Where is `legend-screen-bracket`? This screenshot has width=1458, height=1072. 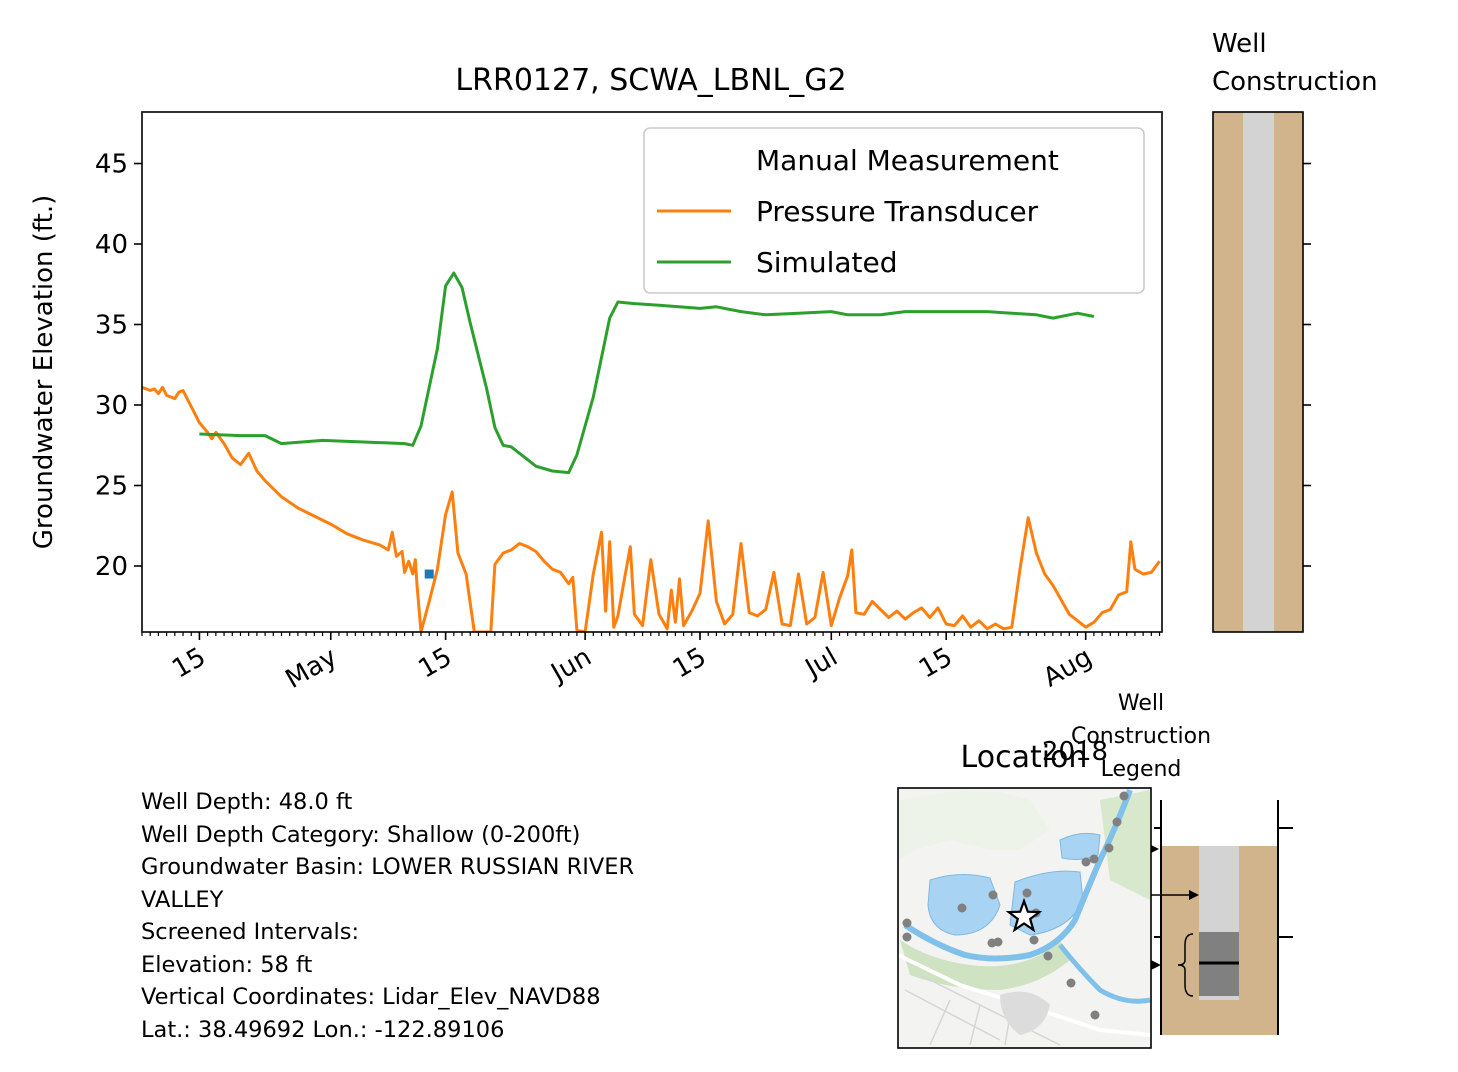 legend-screen-bracket is located at coordinates (1185, 965).